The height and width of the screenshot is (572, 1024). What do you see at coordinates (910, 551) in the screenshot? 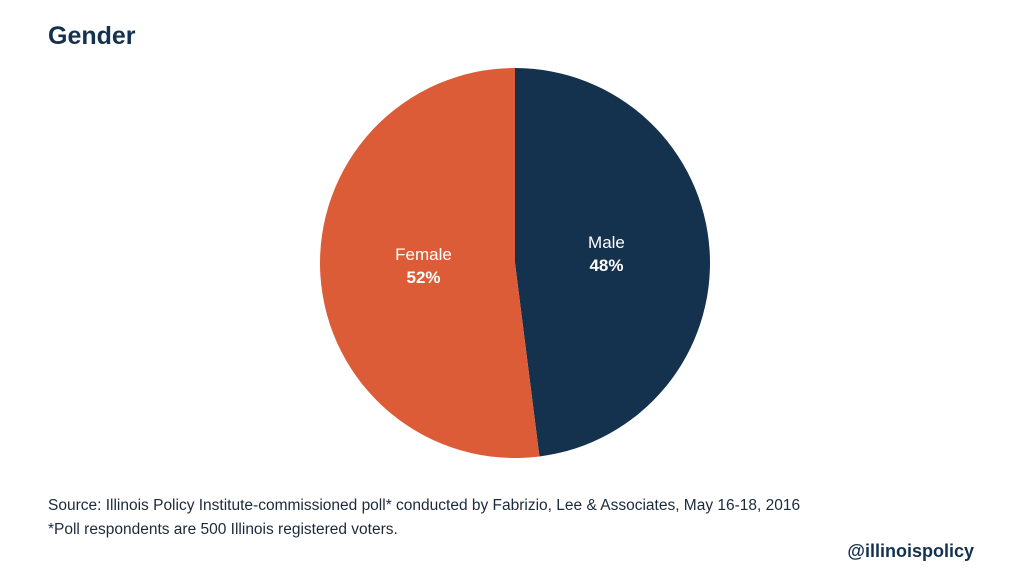
I see `social-handle: @illinoispolicy` at bounding box center [910, 551].